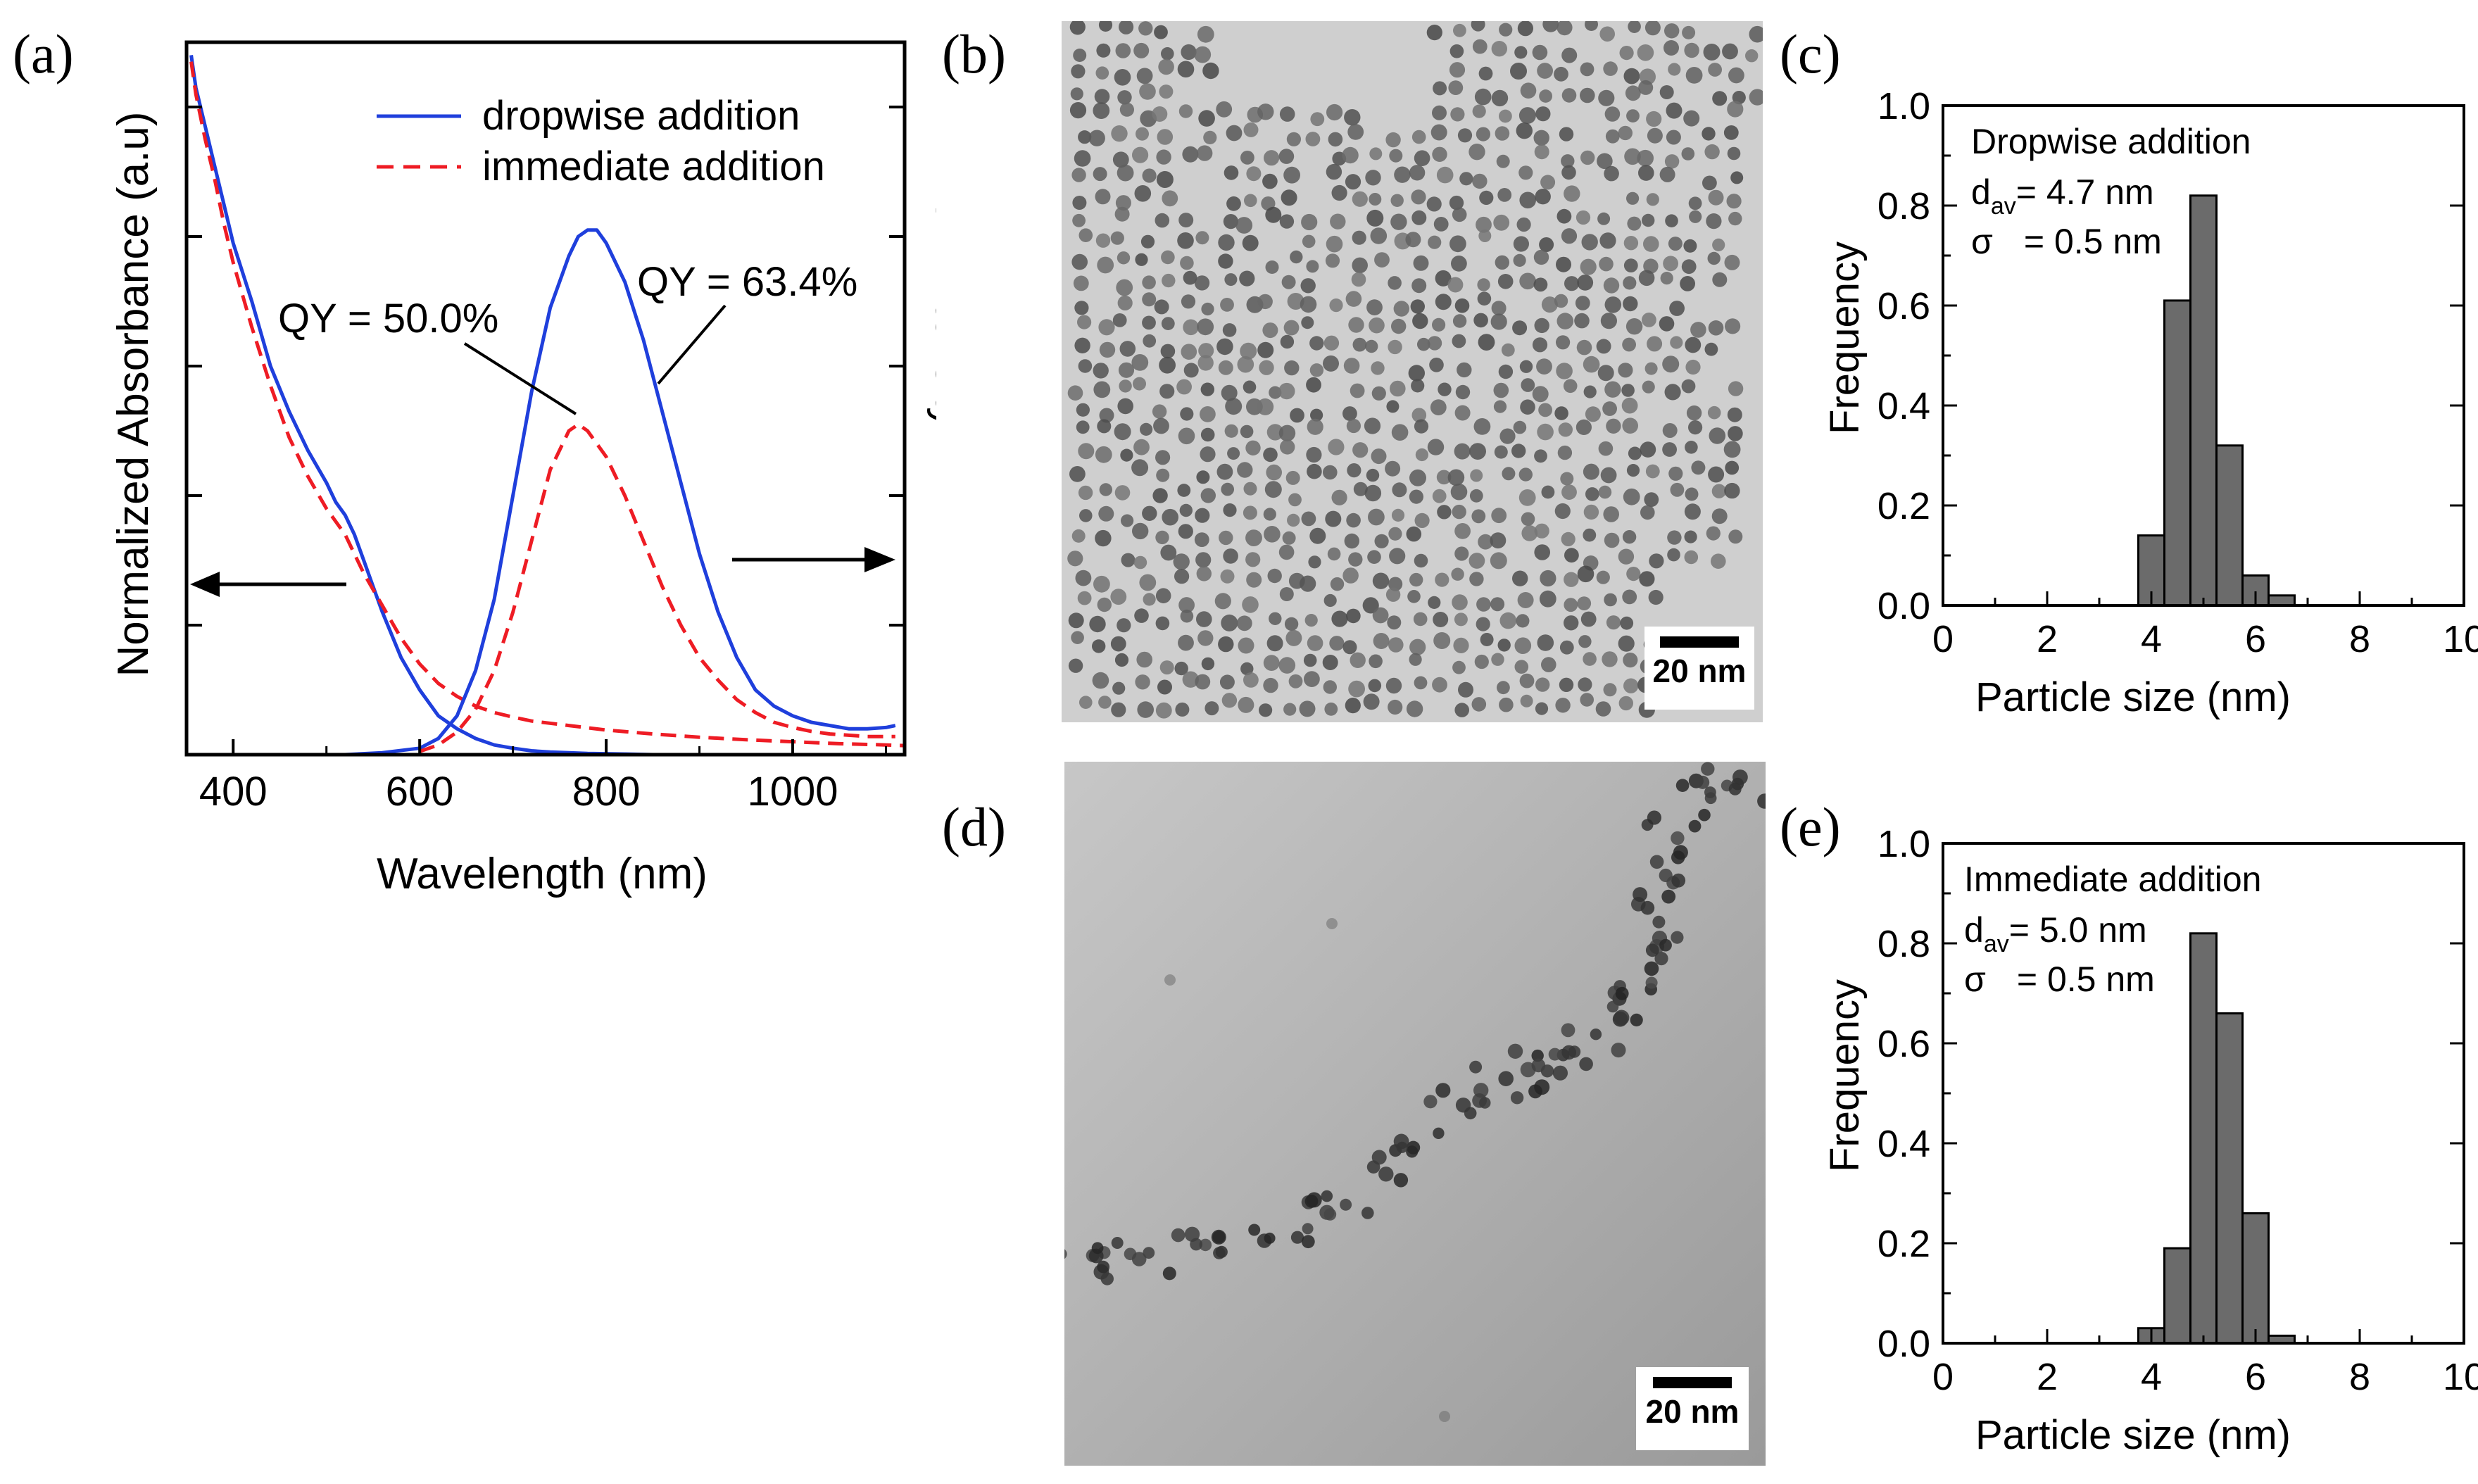  Describe the element at coordinates (1444, 1416) in the screenshot. I see `stray-particle` at that location.